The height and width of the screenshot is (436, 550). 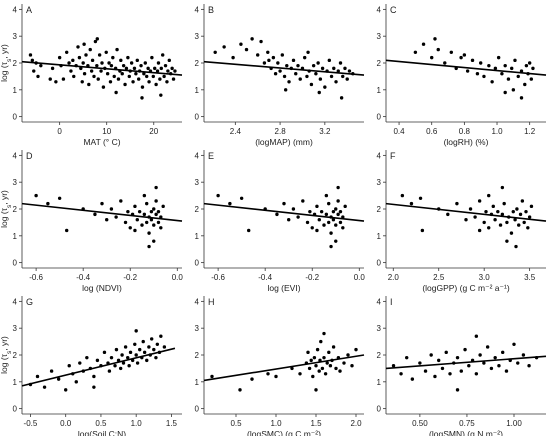 I want to click on panel-a: 0 1 2 3 4 0 10 20 A MAT (° C) log (τs, yr), so click(x=91, y=75).